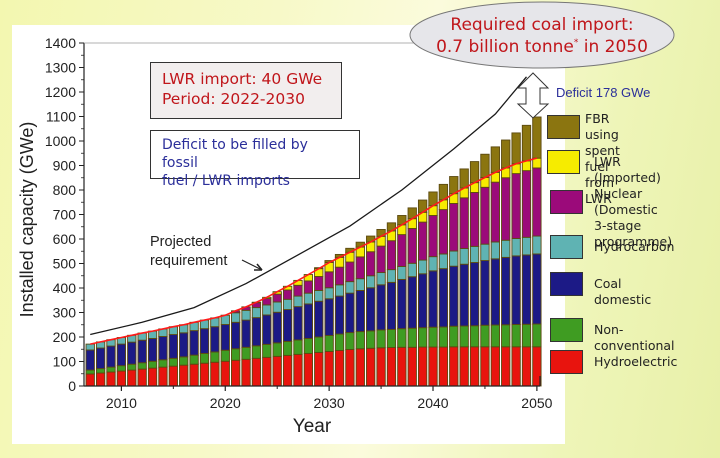 The height and width of the screenshot is (458, 720). I want to click on bar-segment-nuclear-domestic-3-stage-programme-2027, so click(298, 290).